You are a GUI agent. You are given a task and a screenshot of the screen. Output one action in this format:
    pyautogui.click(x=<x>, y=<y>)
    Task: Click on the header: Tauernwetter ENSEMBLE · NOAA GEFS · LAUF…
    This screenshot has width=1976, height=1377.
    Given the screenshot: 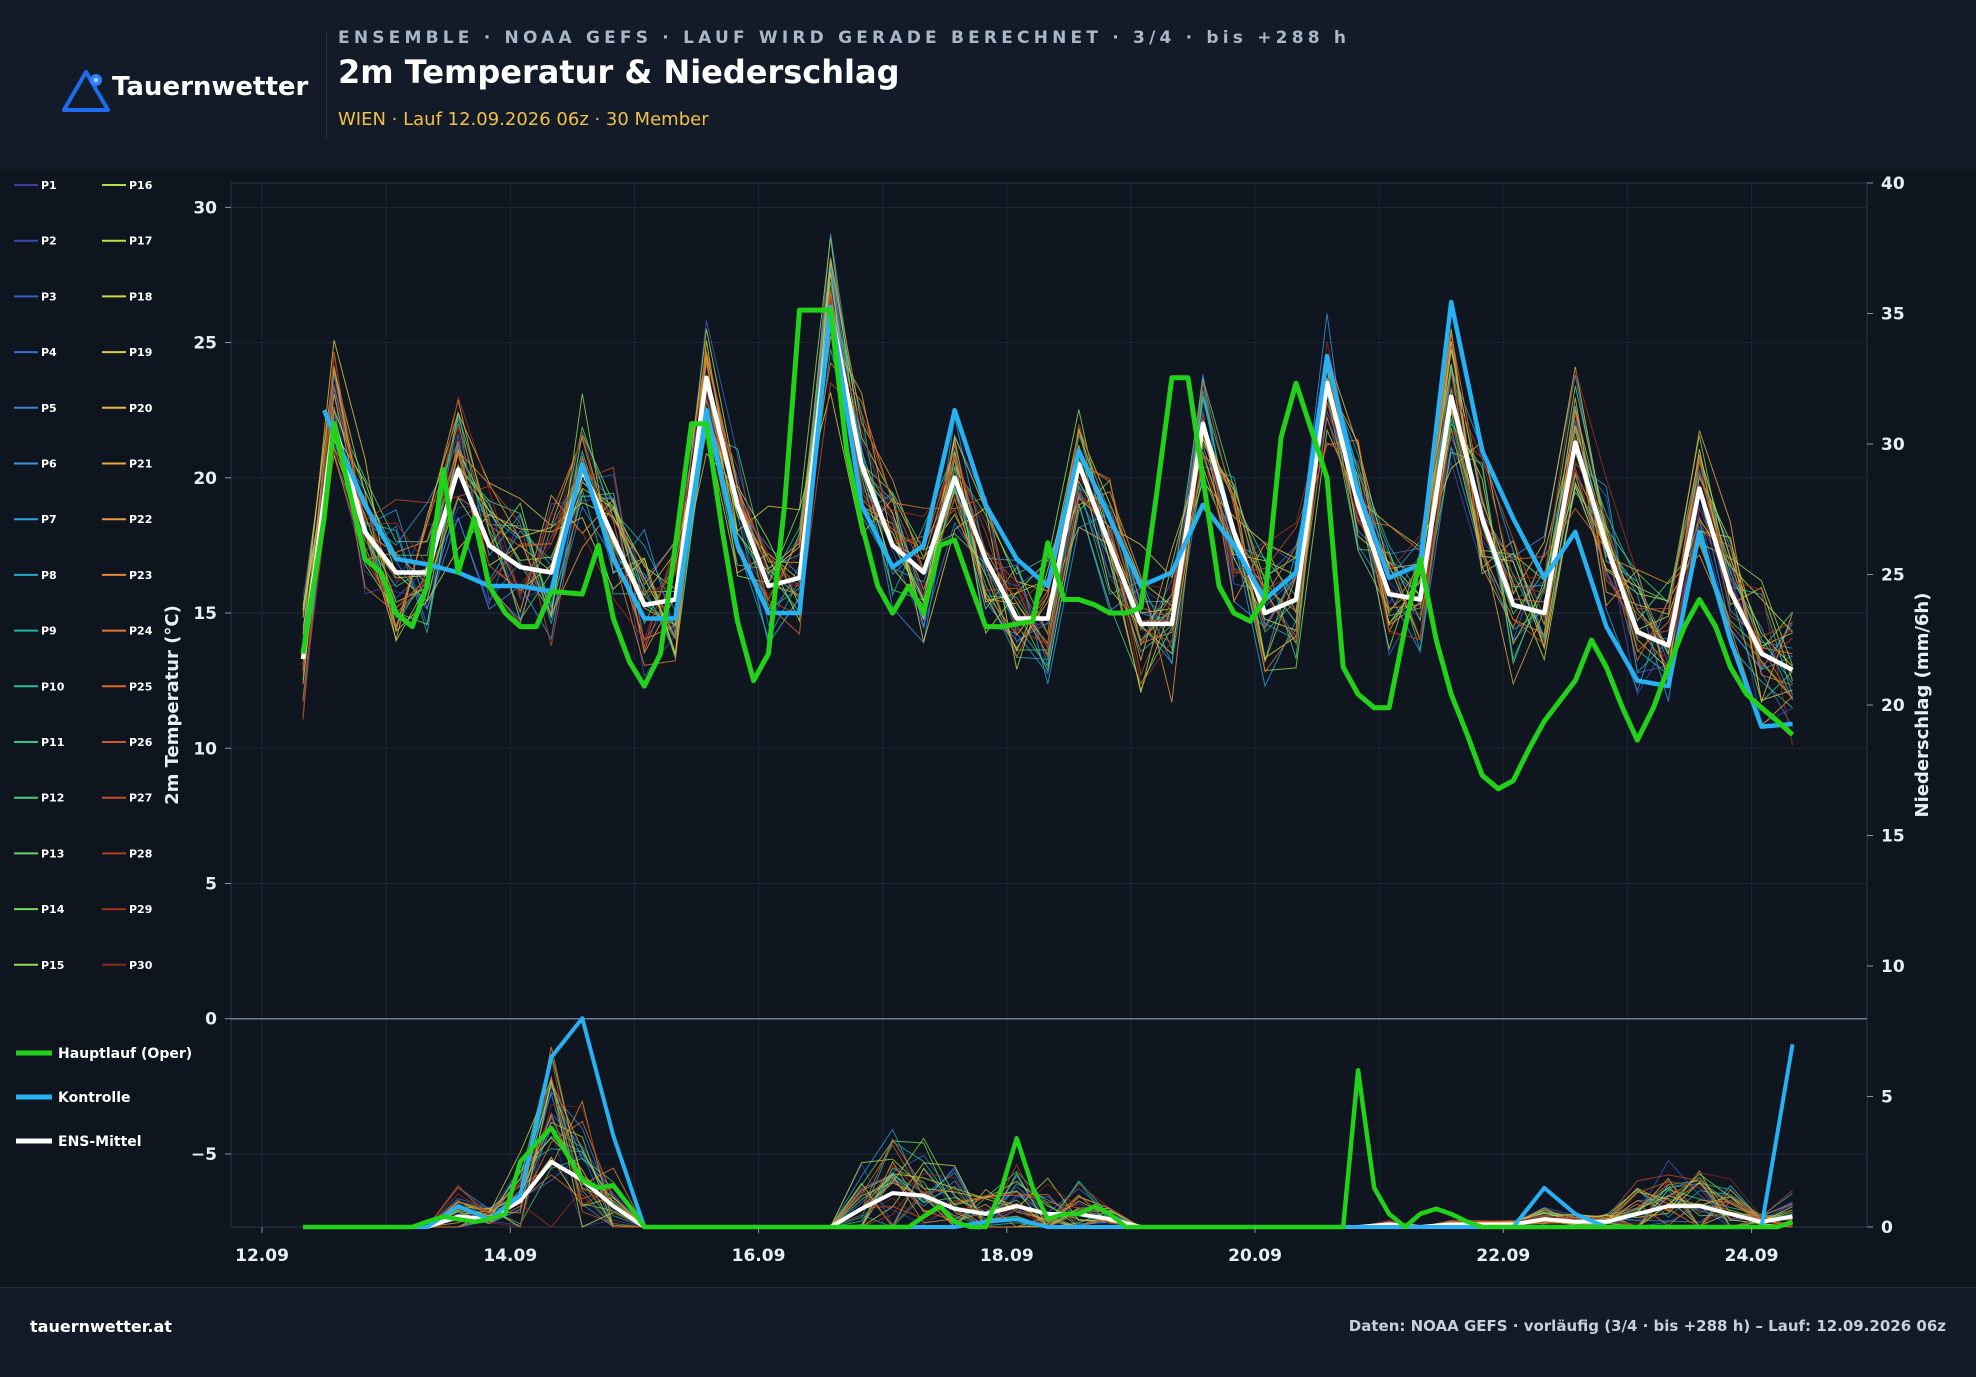 What is the action you would take?
    pyautogui.click(x=988, y=85)
    